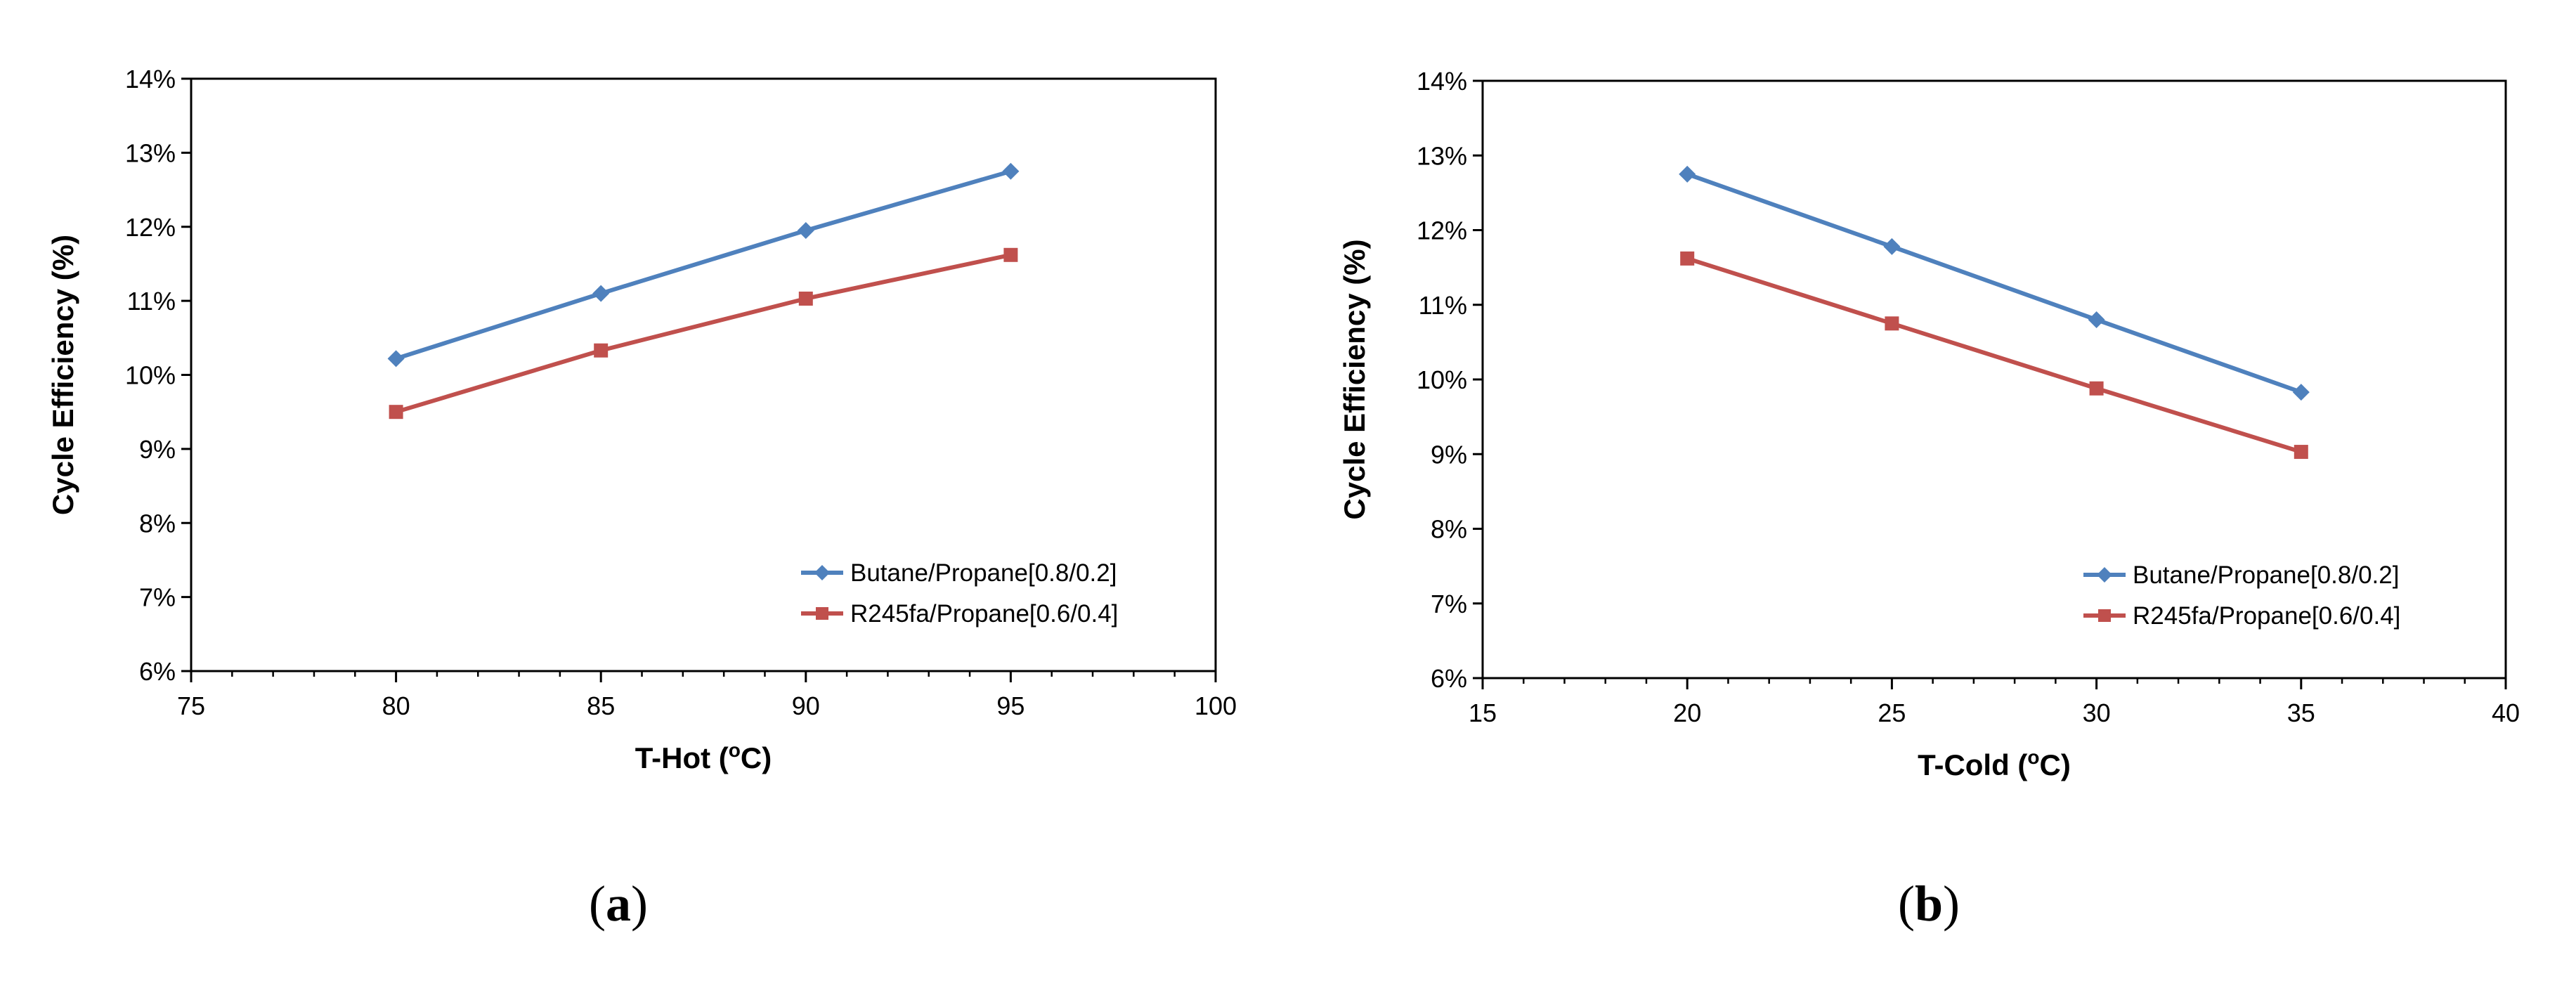 This screenshot has width=2576, height=988. I want to click on x-tick-label: 25, so click(1892, 713).